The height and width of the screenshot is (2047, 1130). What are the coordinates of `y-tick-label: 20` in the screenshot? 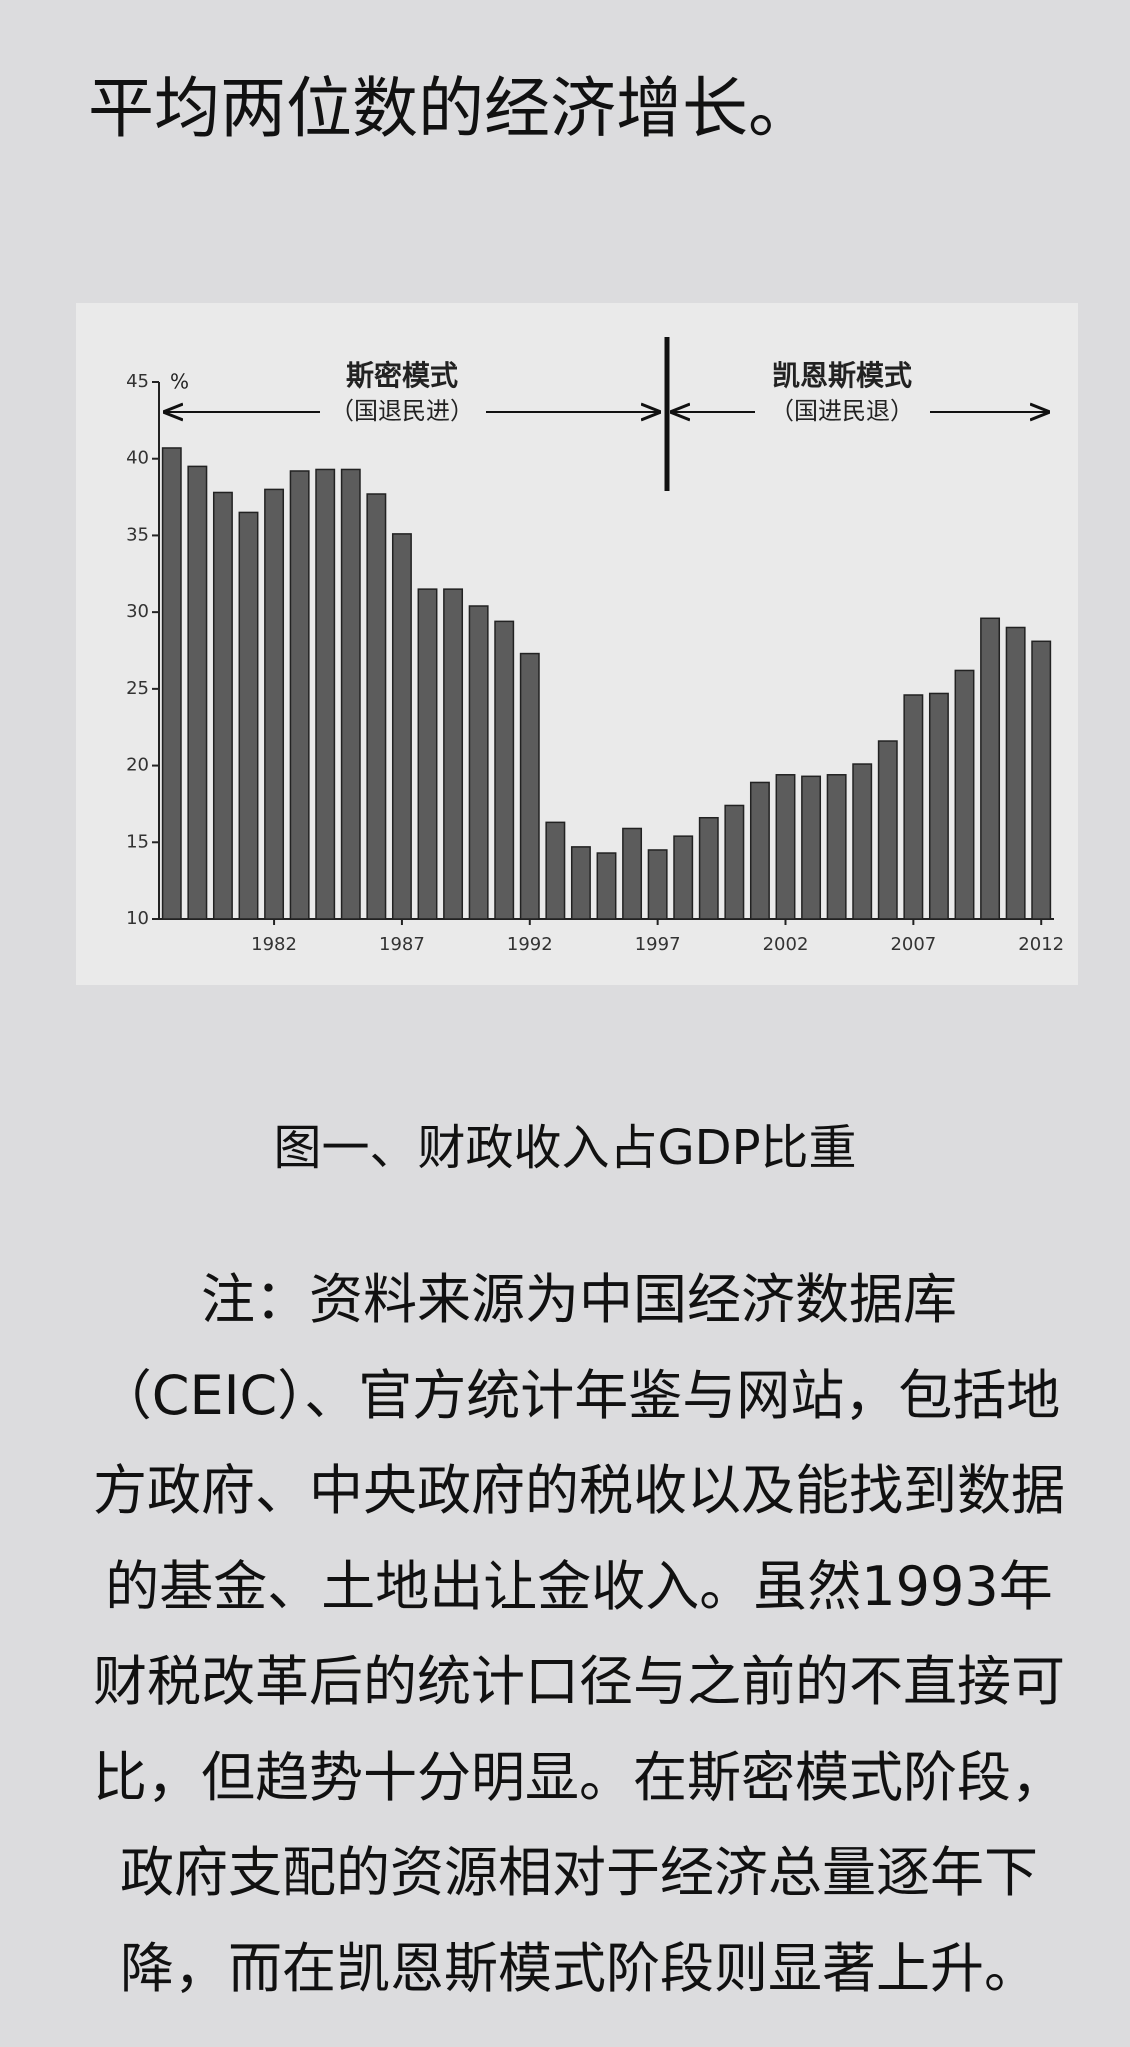 It's located at (137, 765).